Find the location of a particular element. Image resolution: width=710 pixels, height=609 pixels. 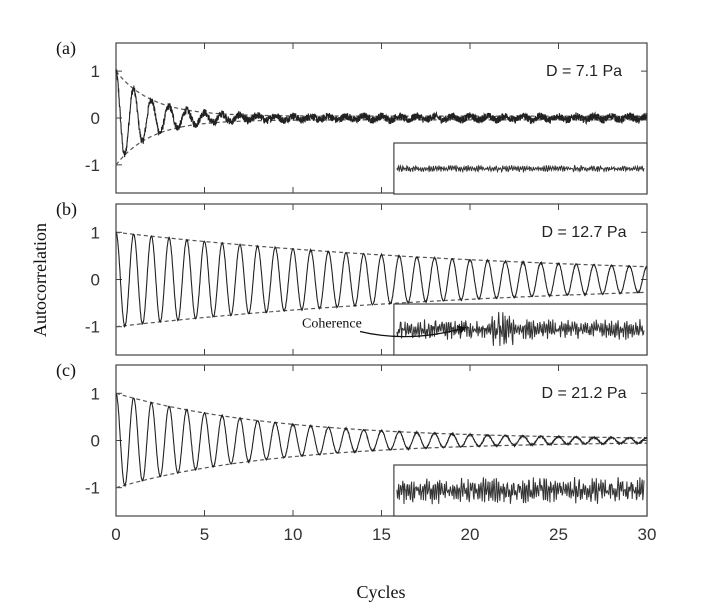

y-axis-title: Autocorrelation is located at coordinates (40, 280).